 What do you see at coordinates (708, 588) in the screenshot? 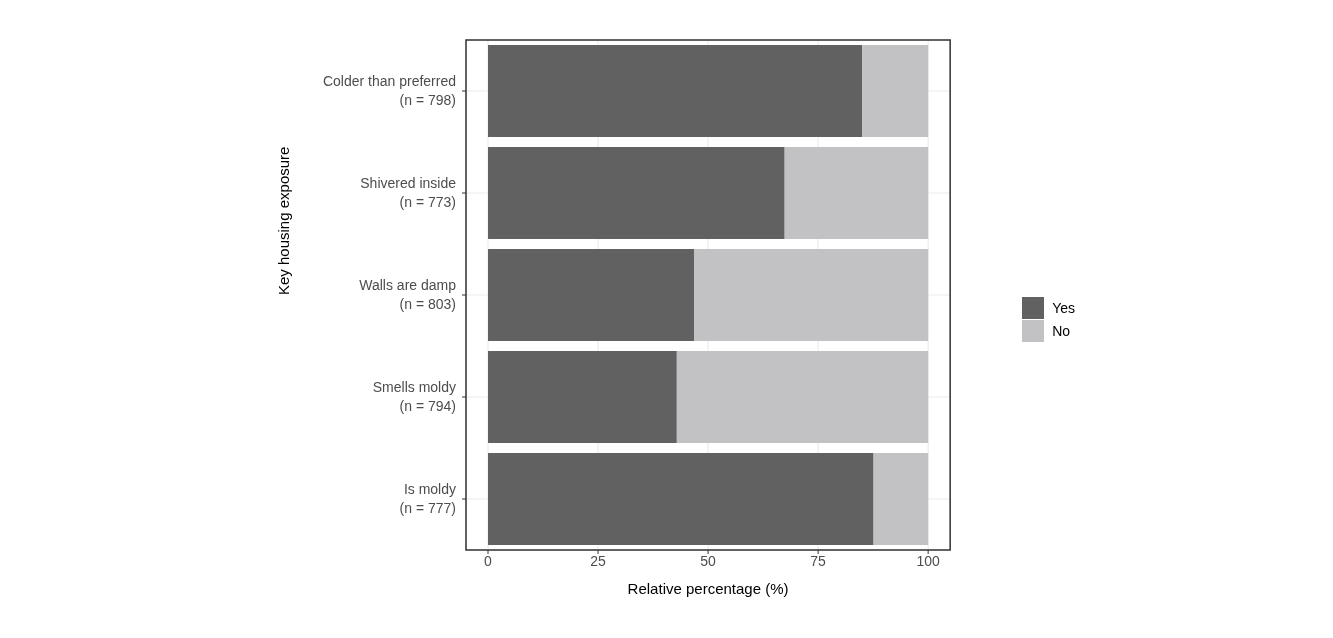
I see `x-axis-title: Relative percentage (%)` at bounding box center [708, 588].